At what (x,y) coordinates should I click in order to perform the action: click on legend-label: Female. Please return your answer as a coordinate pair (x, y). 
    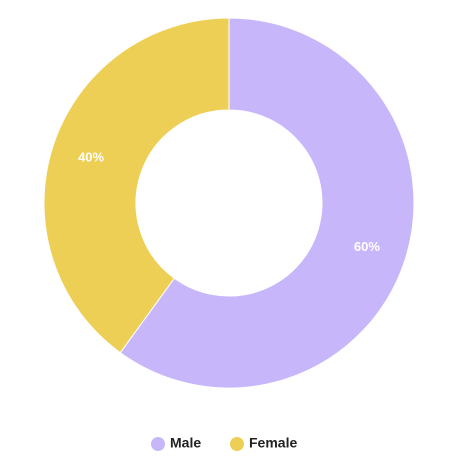
    Looking at the image, I should click on (273, 443).